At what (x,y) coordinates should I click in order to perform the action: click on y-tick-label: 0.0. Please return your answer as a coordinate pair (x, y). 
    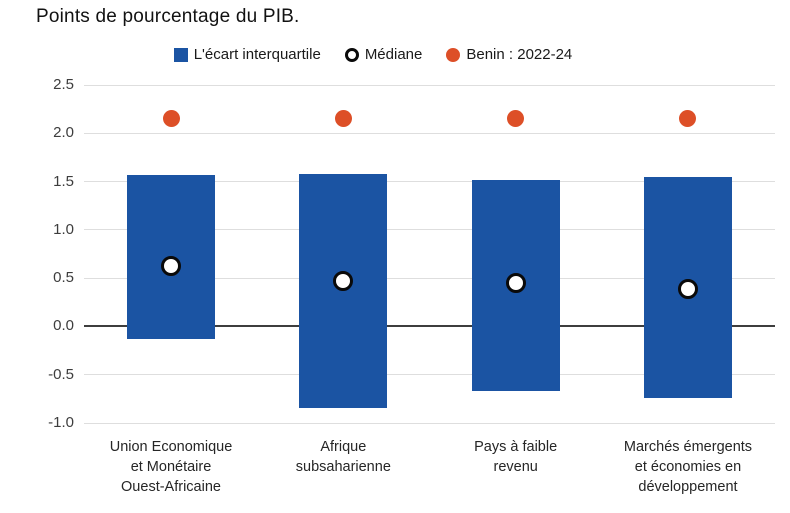
    Looking at the image, I should click on (63, 326).